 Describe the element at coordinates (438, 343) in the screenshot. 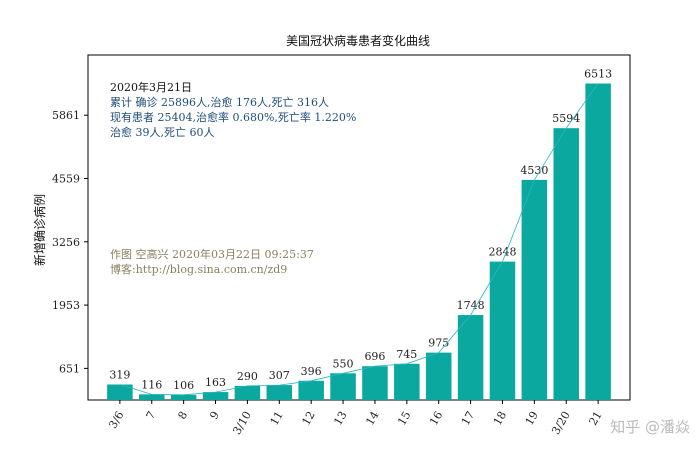

I see `bar-value-label: 975` at that location.